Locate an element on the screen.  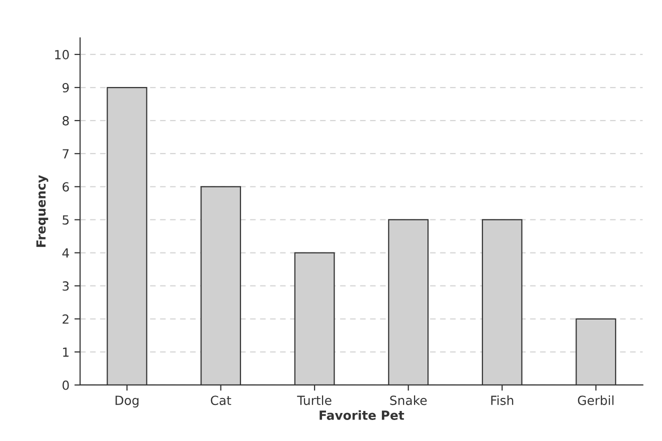
x-tick-label: Cat is located at coordinates (221, 401).